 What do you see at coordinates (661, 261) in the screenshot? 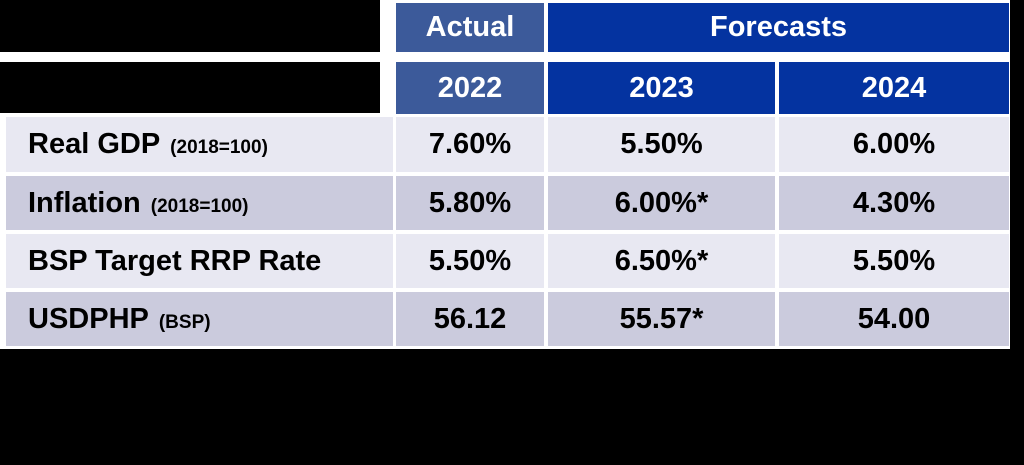
I see `cell-bsp-rrp-2023: 6.50%*` at bounding box center [661, 261].